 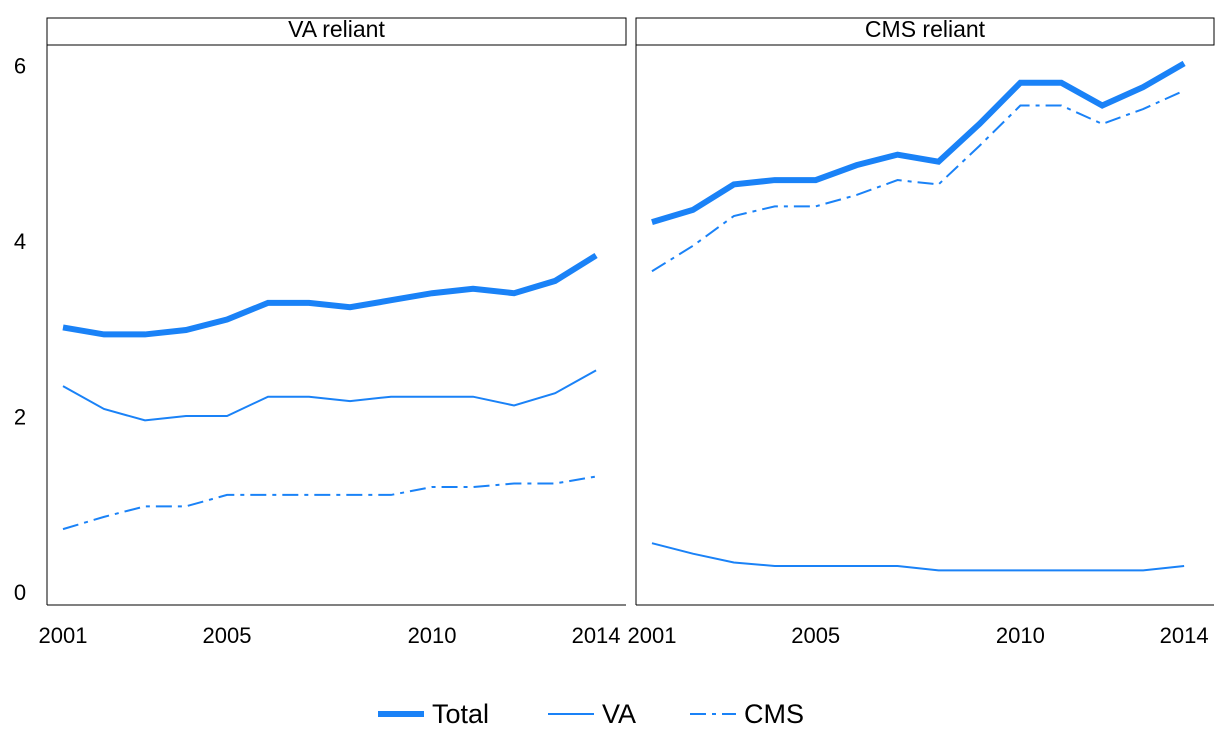 What do you see at coordinates (20, 66) in the screenshot?
I see `y-tick-label: 6` at bounding box center [20, 66].